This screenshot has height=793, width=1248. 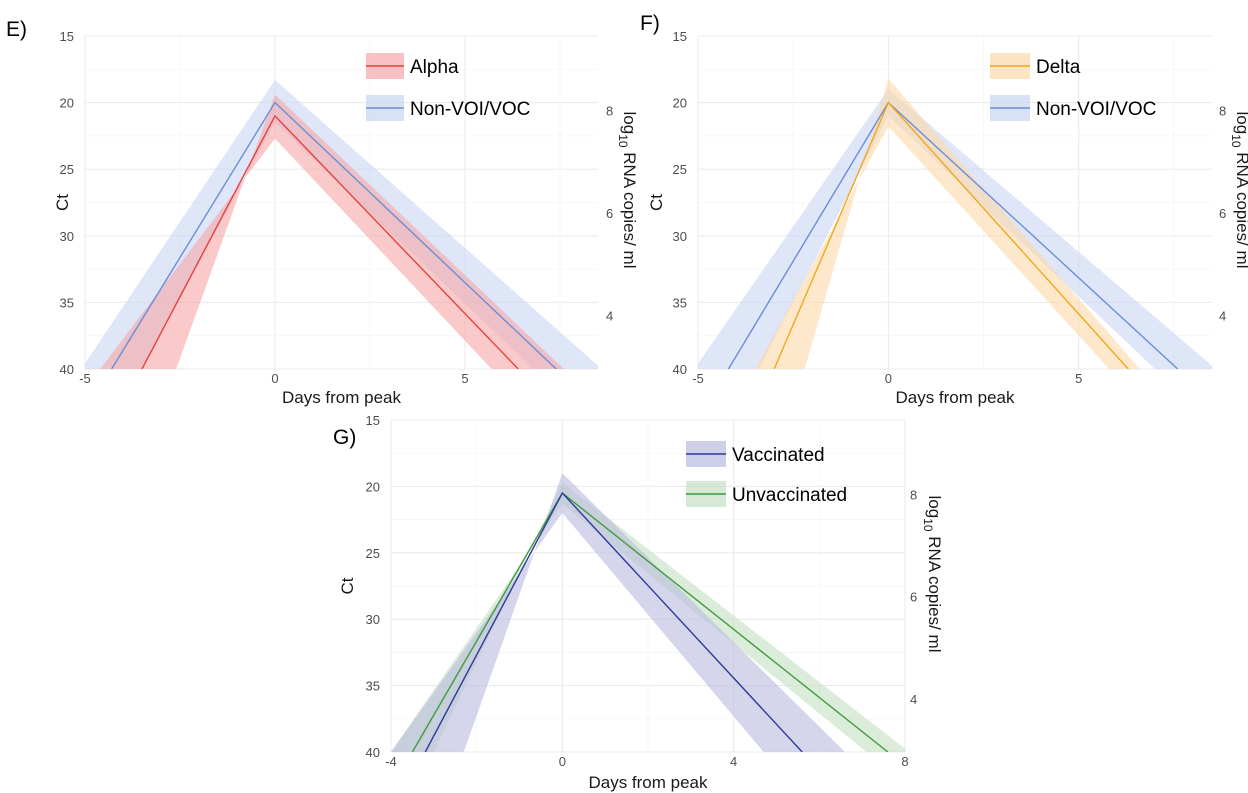 I want to click on confidence-band-vaccinated, so click(x=618, y=612).